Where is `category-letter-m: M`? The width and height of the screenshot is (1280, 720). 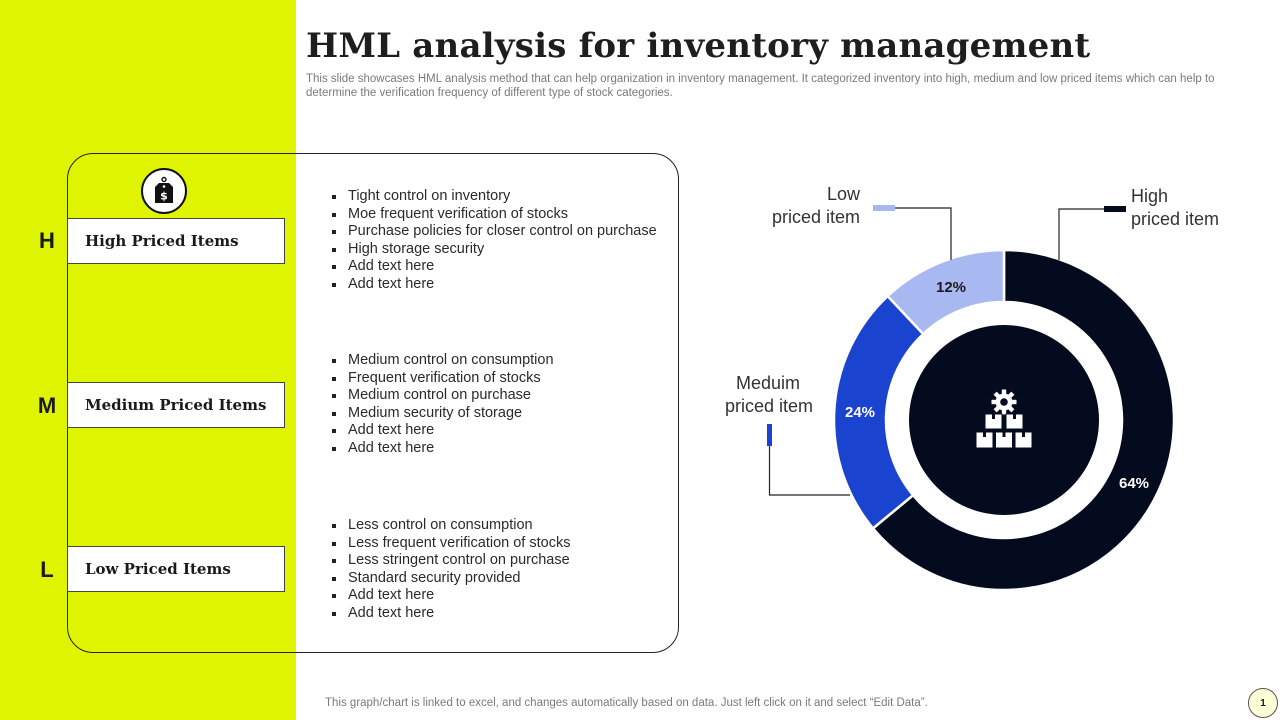 category-letter-m: M is located at coordinates (47, 405).